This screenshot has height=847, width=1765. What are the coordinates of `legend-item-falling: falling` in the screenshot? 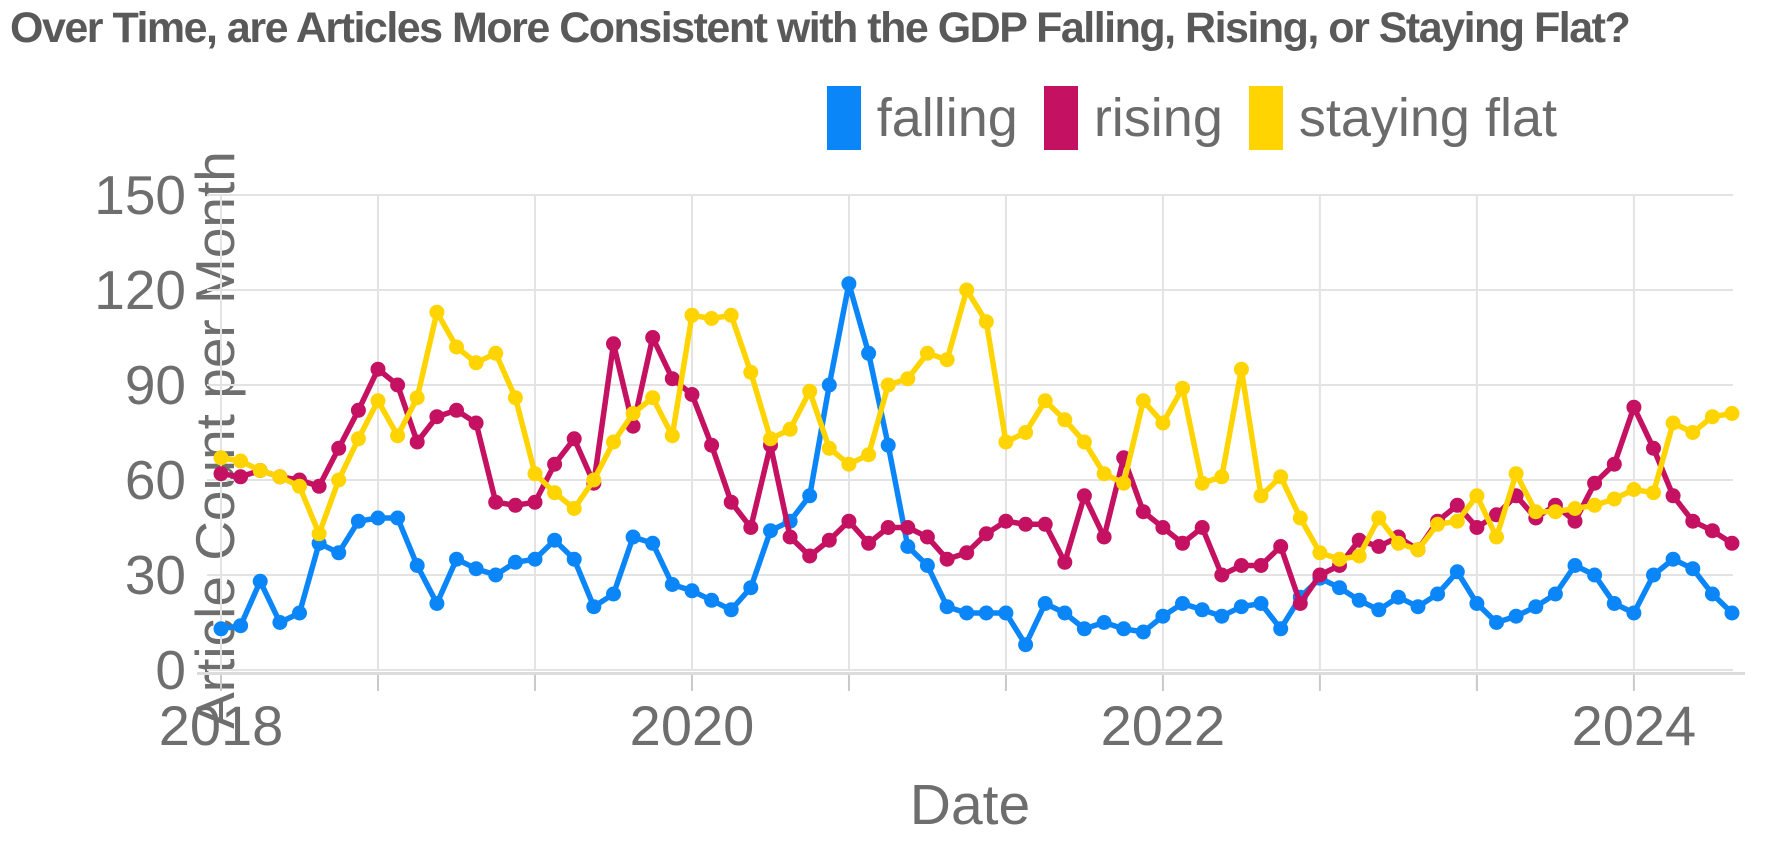 It's located at (922, 118).